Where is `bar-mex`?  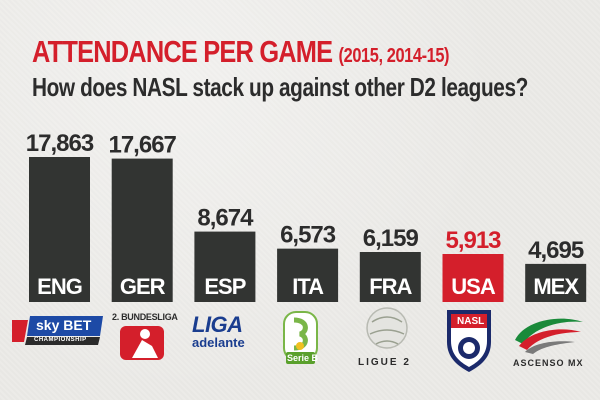 bar-mex is located at coordinates (556, 282).